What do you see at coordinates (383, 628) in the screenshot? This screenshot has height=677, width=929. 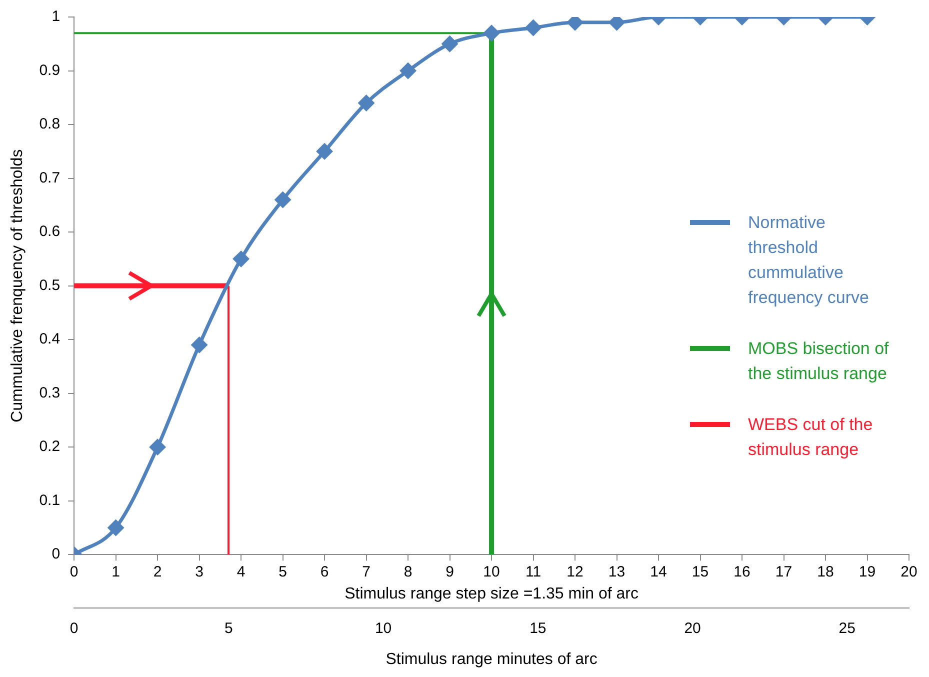 I see `x2-tick-label: 10` at bounding box center [383, 628].